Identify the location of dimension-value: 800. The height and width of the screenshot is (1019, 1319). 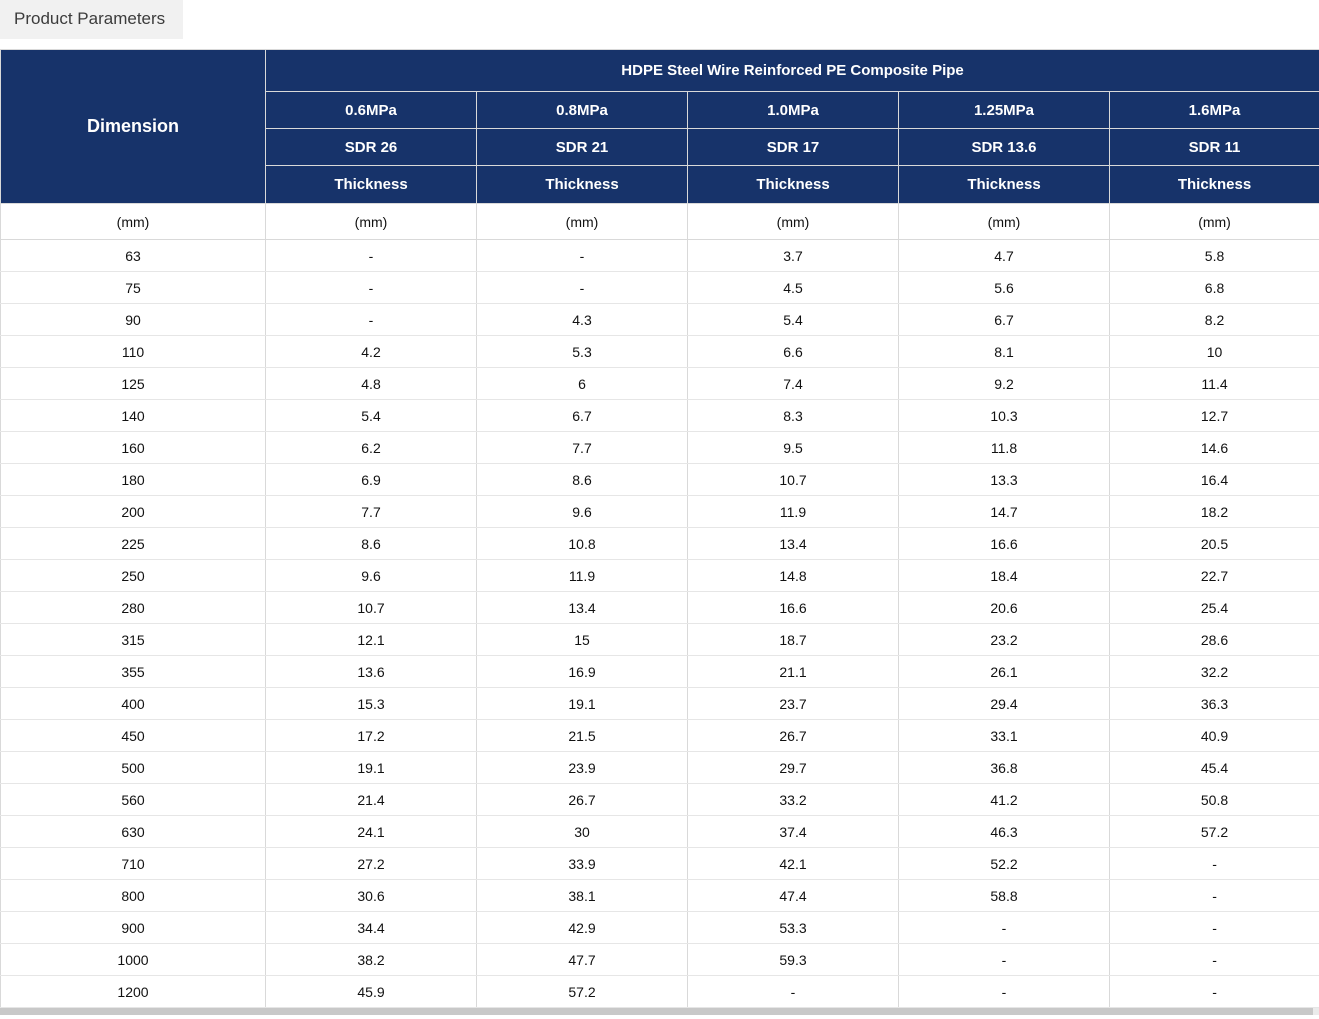
(133, 895).